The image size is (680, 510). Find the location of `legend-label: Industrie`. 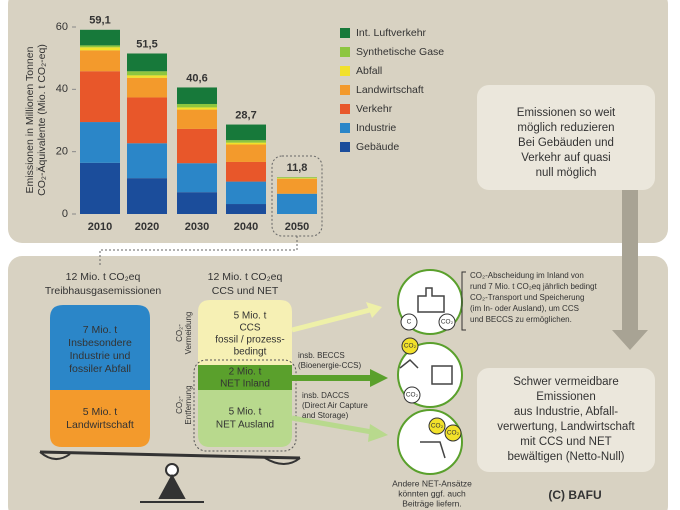

legend-label: Industrie is located at coordinates (376, 128).